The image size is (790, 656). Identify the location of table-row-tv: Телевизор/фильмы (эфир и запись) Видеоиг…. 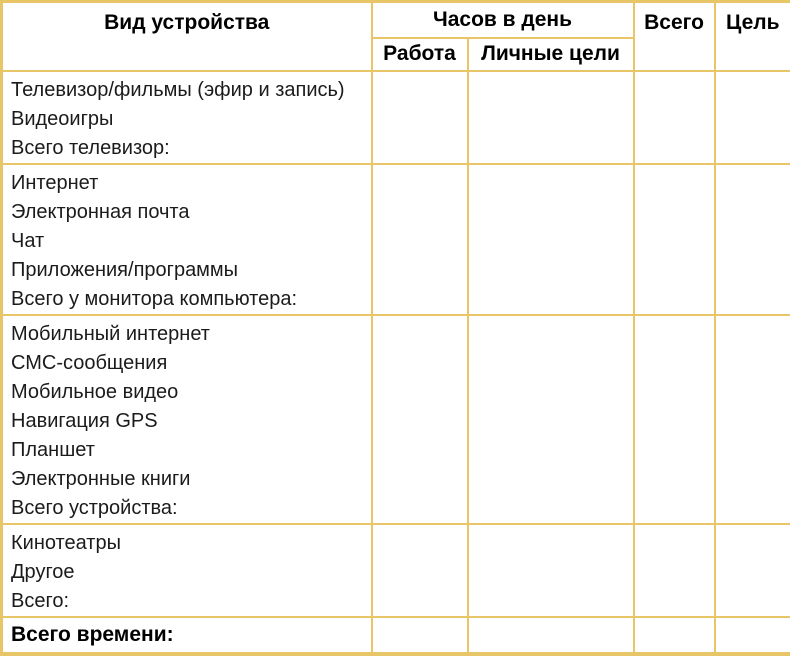
(396, 117).